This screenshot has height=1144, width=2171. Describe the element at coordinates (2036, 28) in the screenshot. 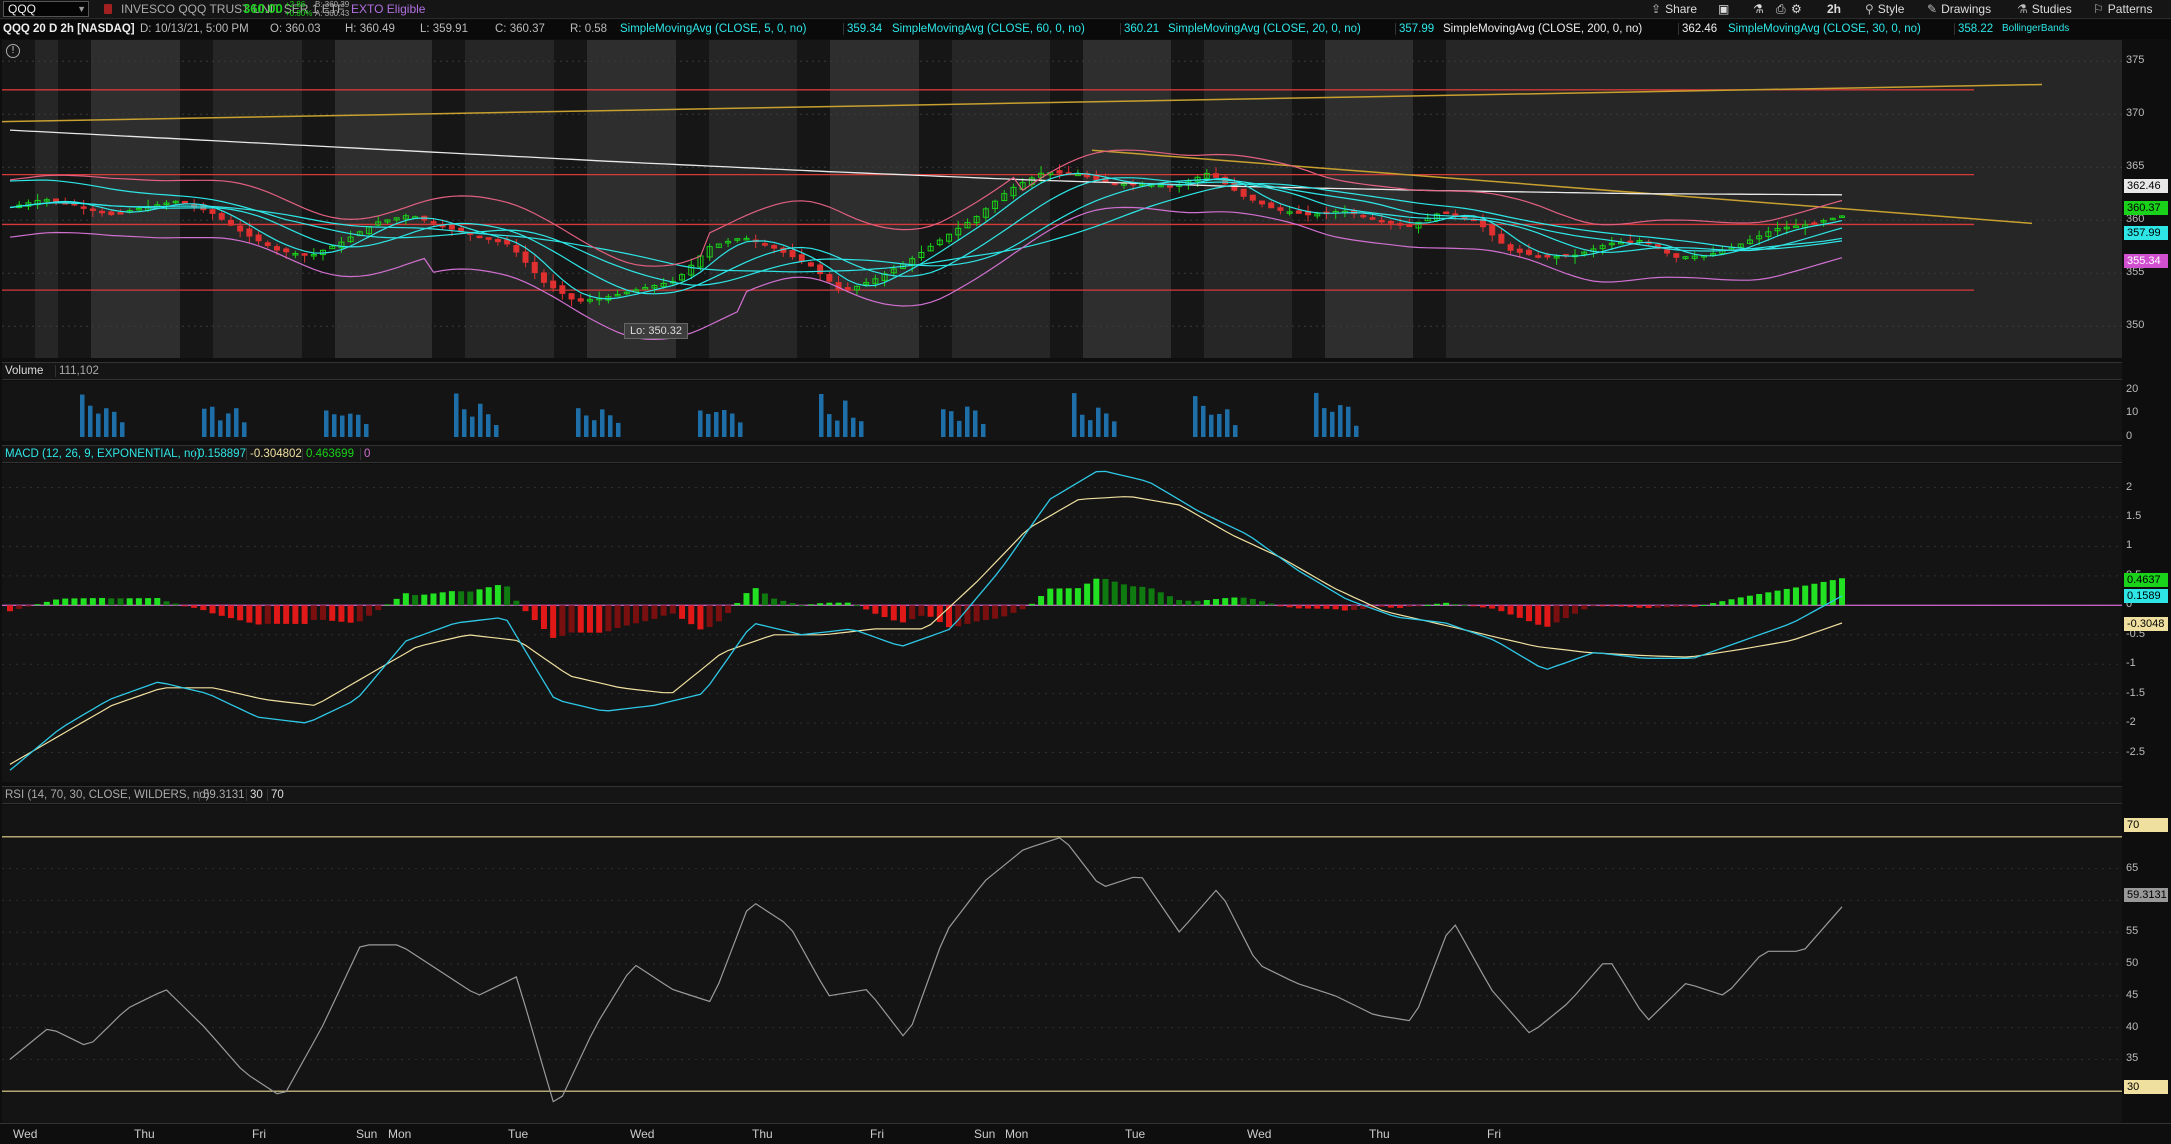

I see `study-label-bb: BollingerBands` at that location.